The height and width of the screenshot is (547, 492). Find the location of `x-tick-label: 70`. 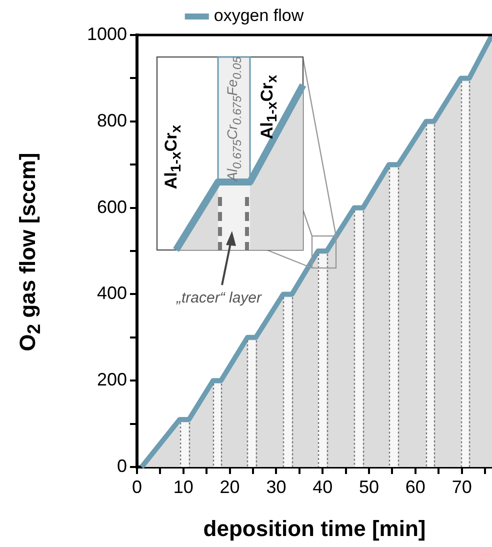

x-tick-label: 70 is located at coordinates (462, 486).